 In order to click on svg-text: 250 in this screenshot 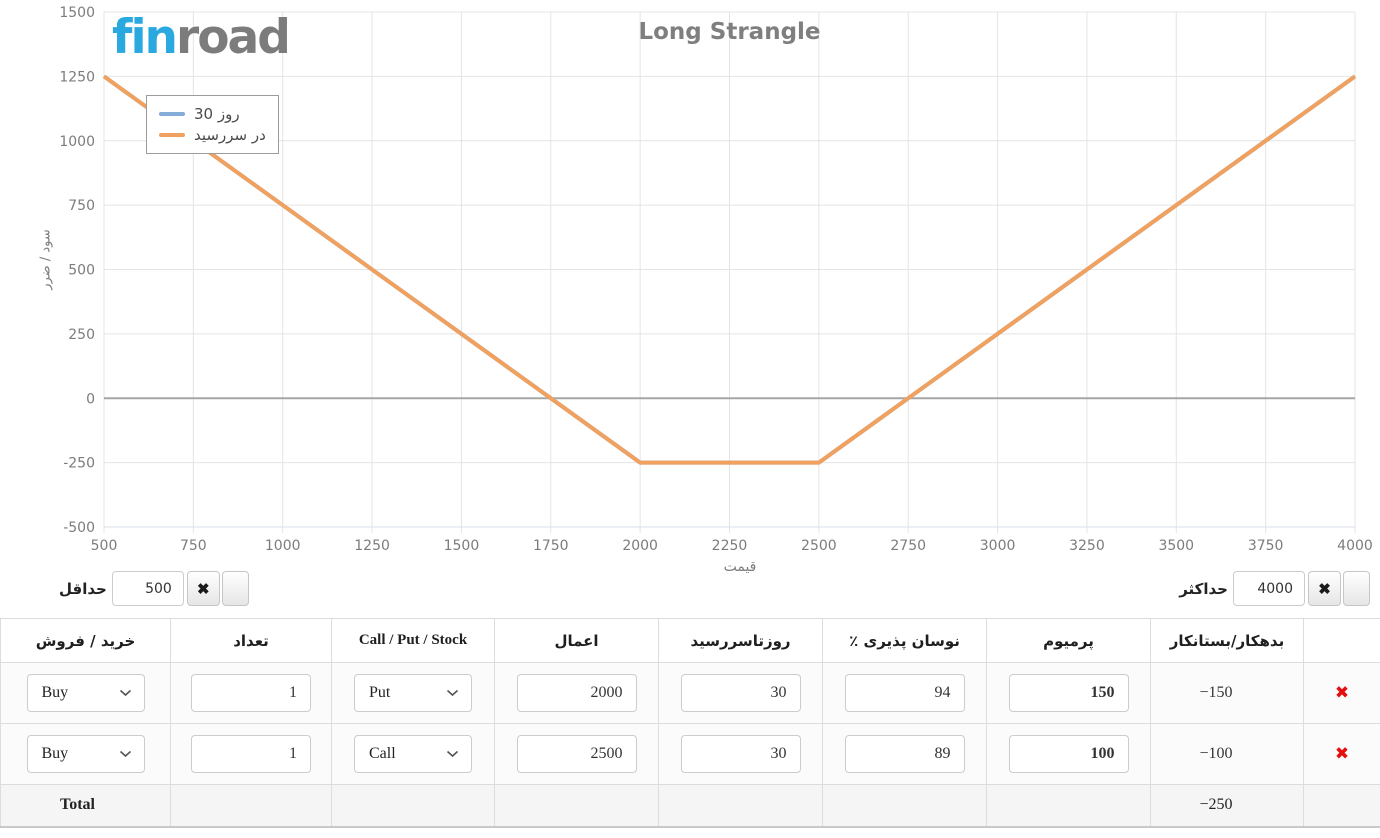, I will do `click(81, 335)`.